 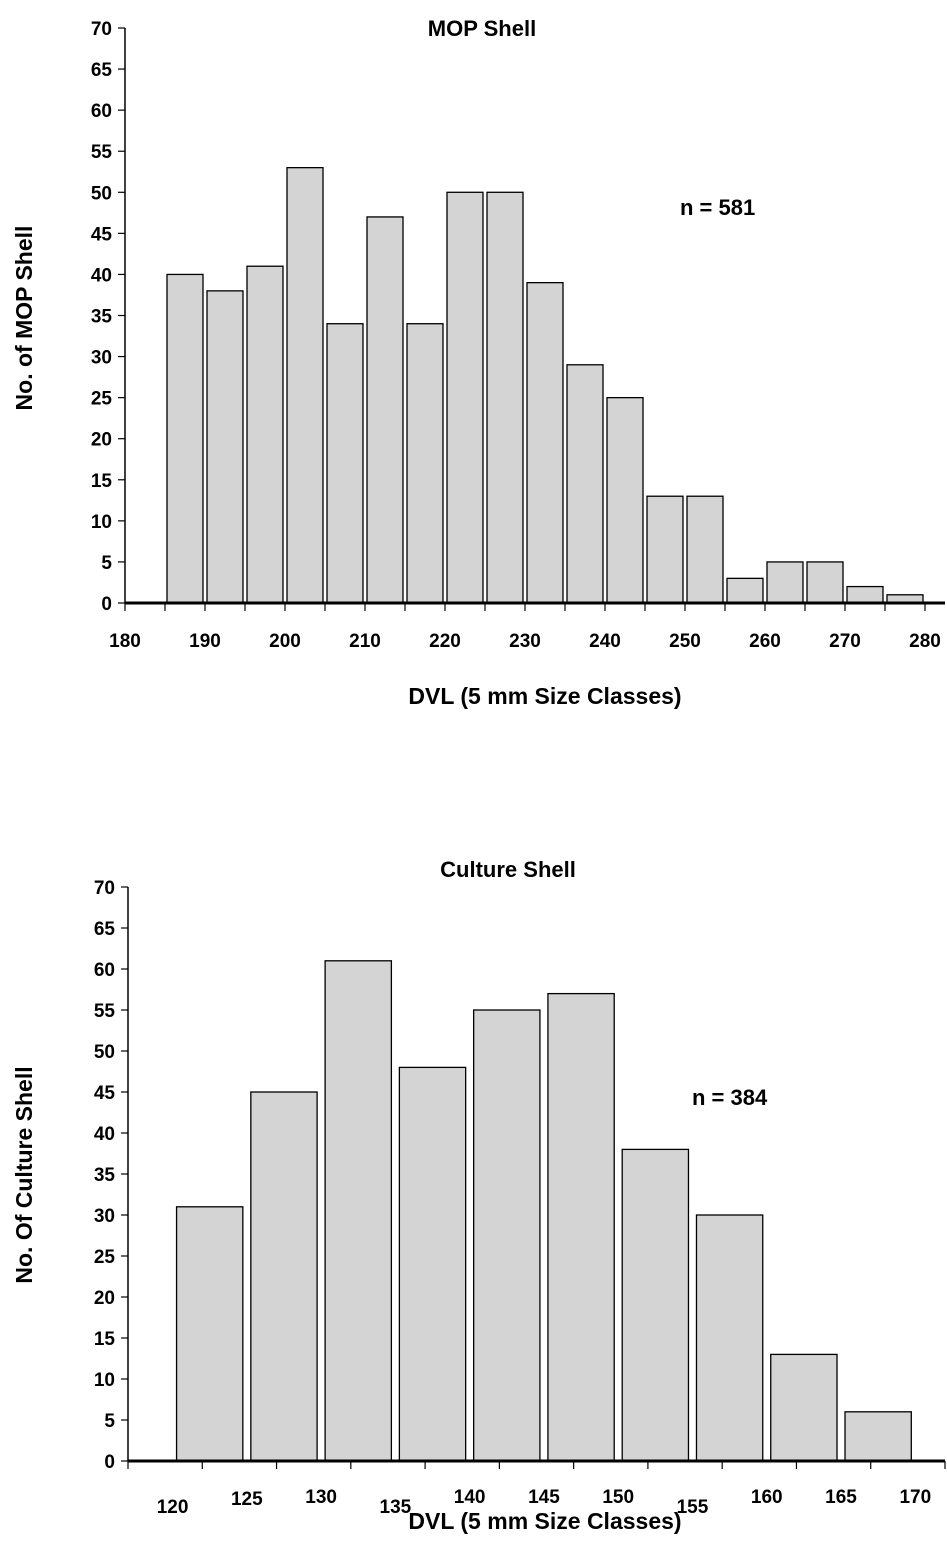 What do you see at coordinates (685, 641) in the screenshot?
I see `x-tick-label: 250` at bounding box center [685, 641].